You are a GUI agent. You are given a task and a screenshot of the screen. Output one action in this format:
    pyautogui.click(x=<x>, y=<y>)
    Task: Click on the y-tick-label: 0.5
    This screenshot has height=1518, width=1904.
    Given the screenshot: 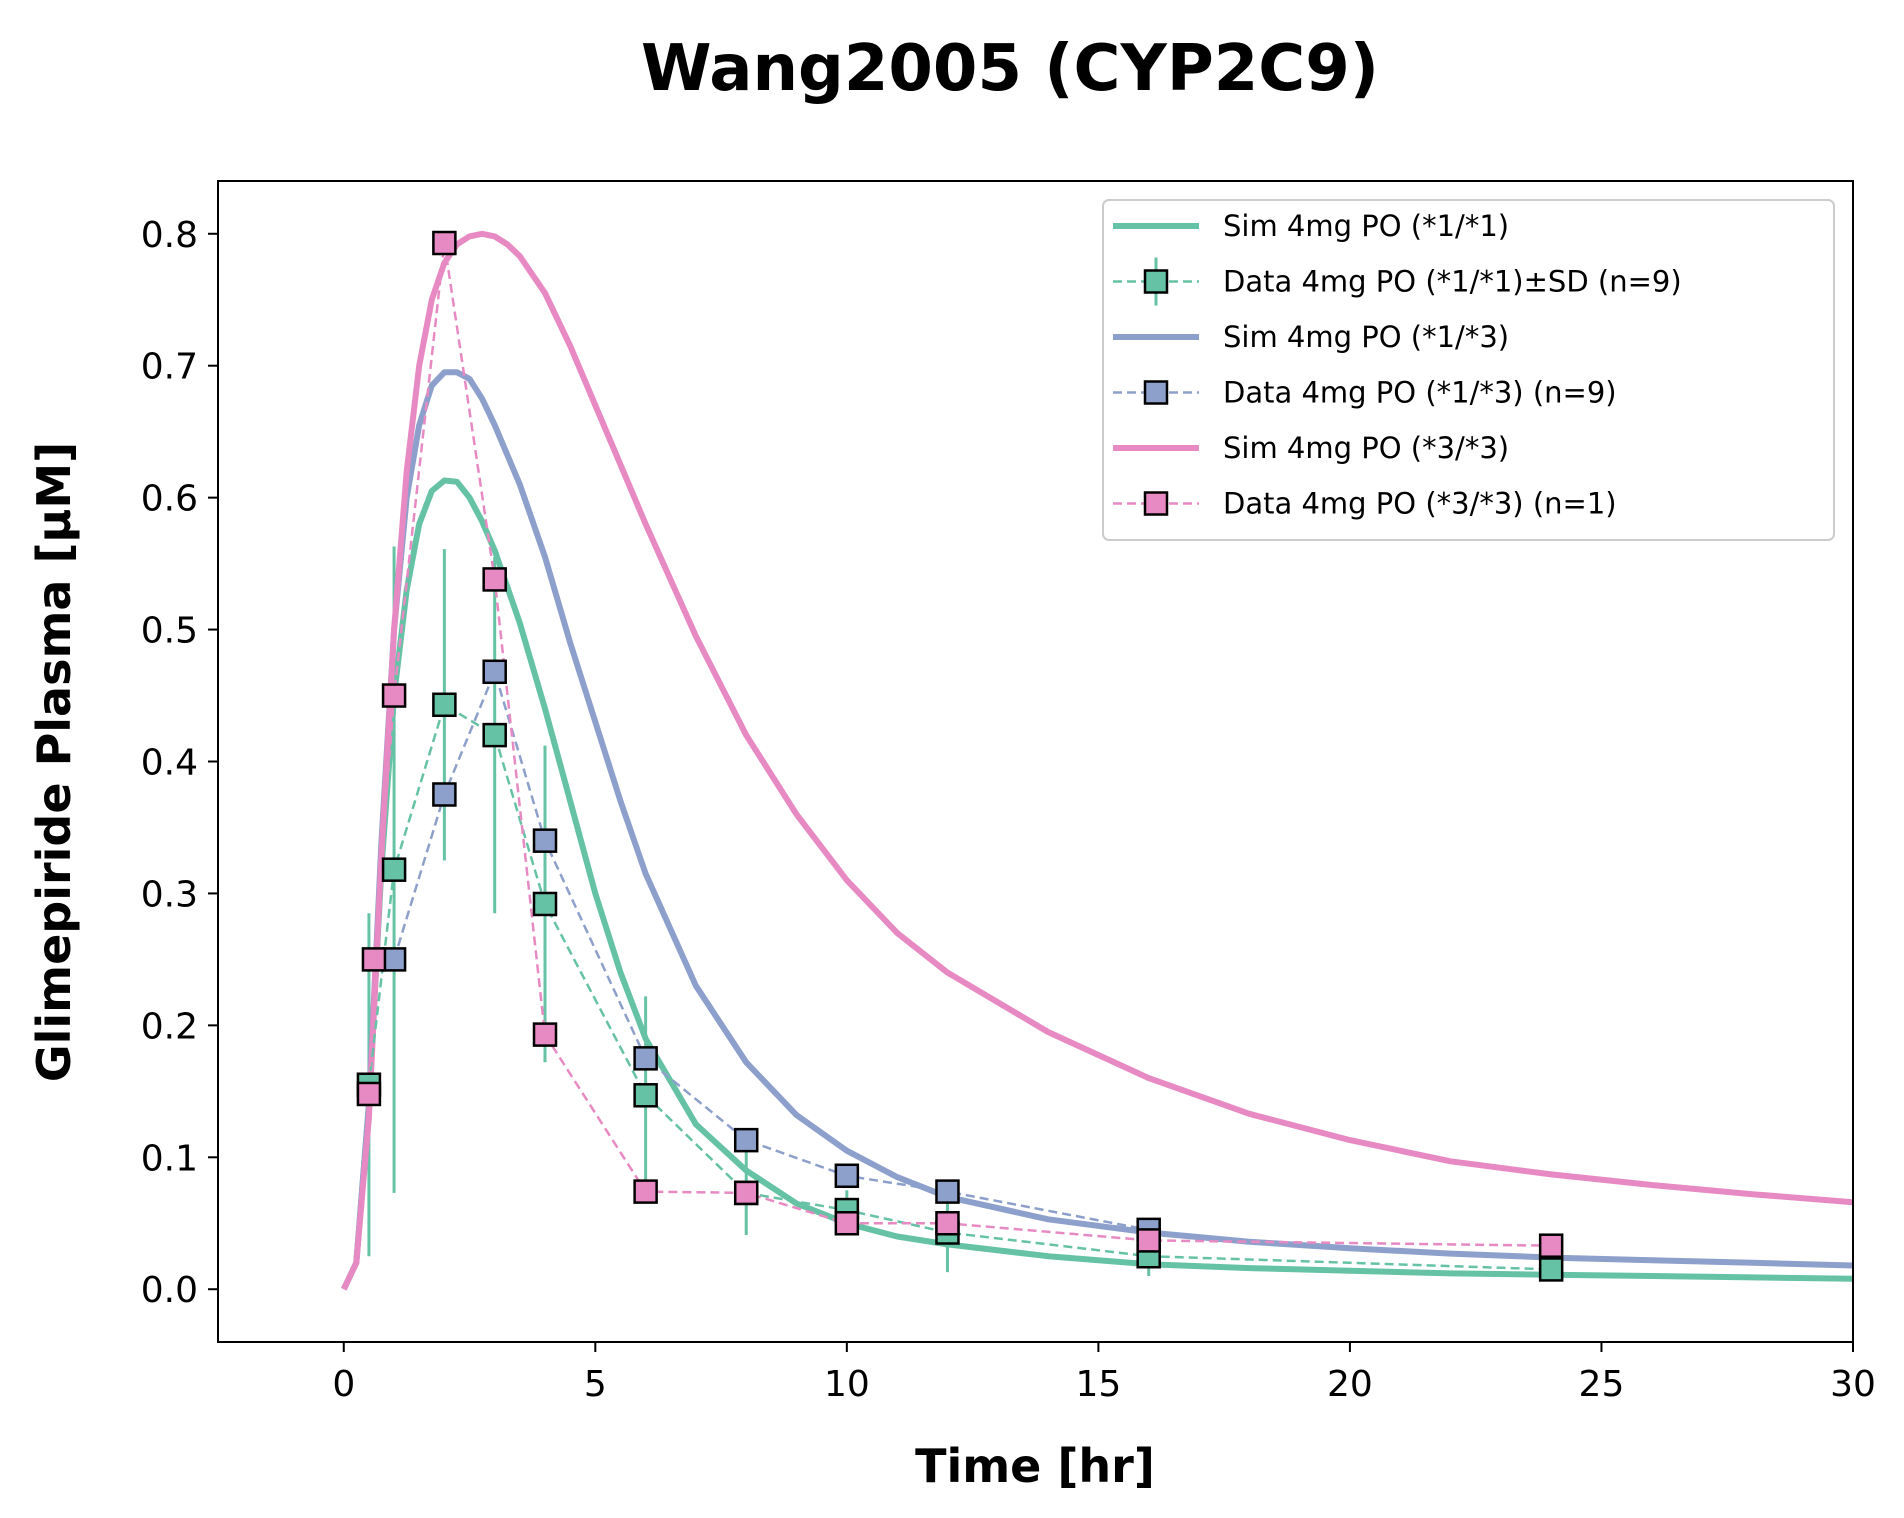 What is the action you would take?
    pyautogui.click(x=169, y=631)
    